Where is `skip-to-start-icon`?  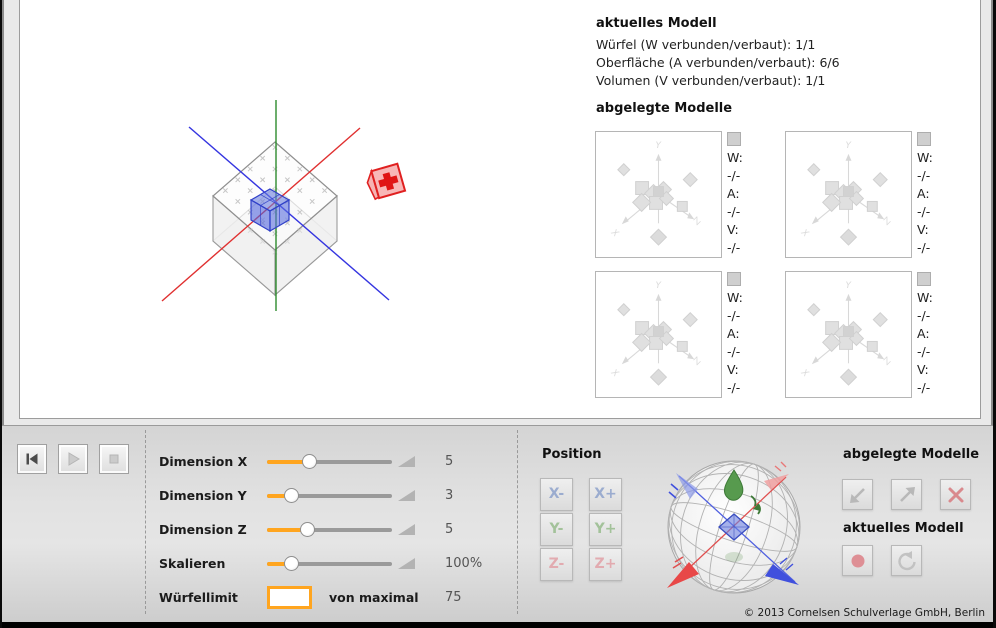
skip-to-start-icon is located at coordinates (32, 459).